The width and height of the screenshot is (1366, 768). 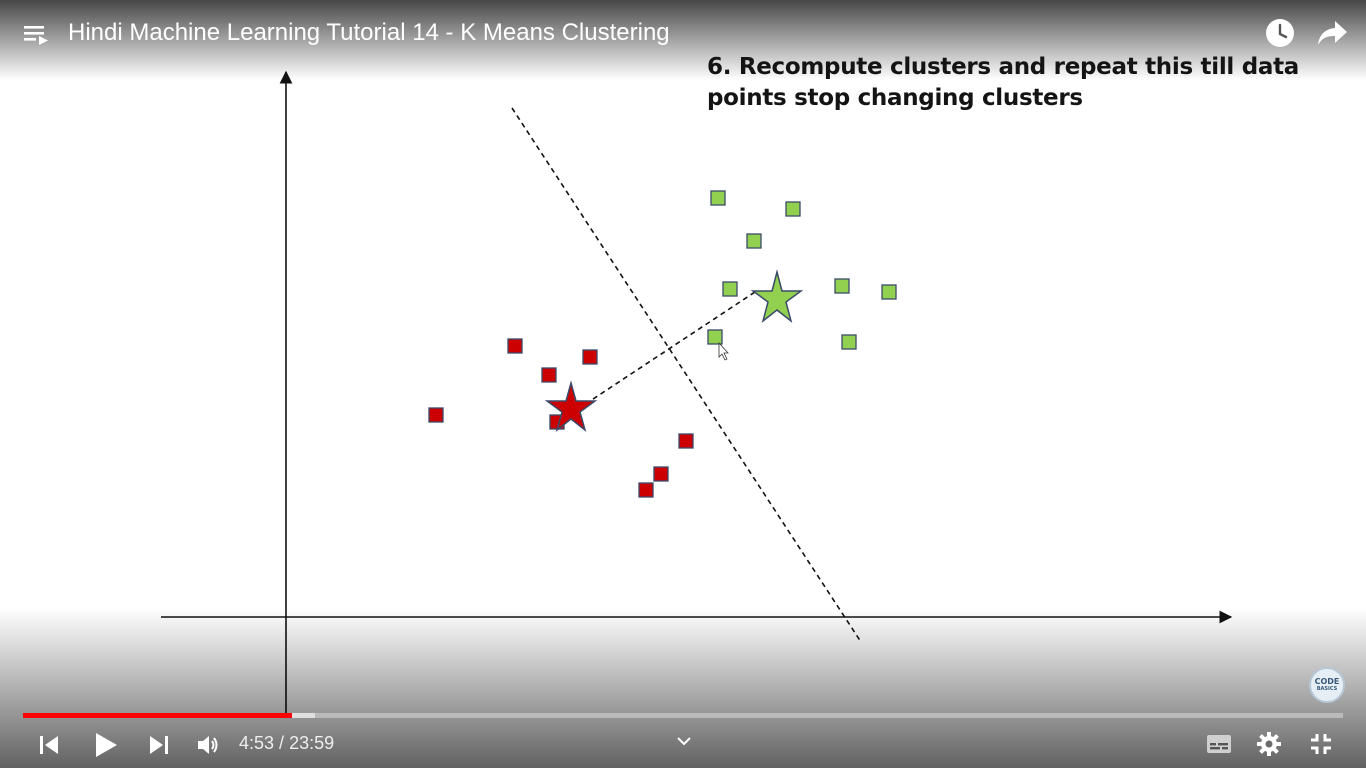 What do you see at coordinates (286, 743) in the screenshot?
I see `time-display: 4:53/23:59` at bounding box center [286, 743].